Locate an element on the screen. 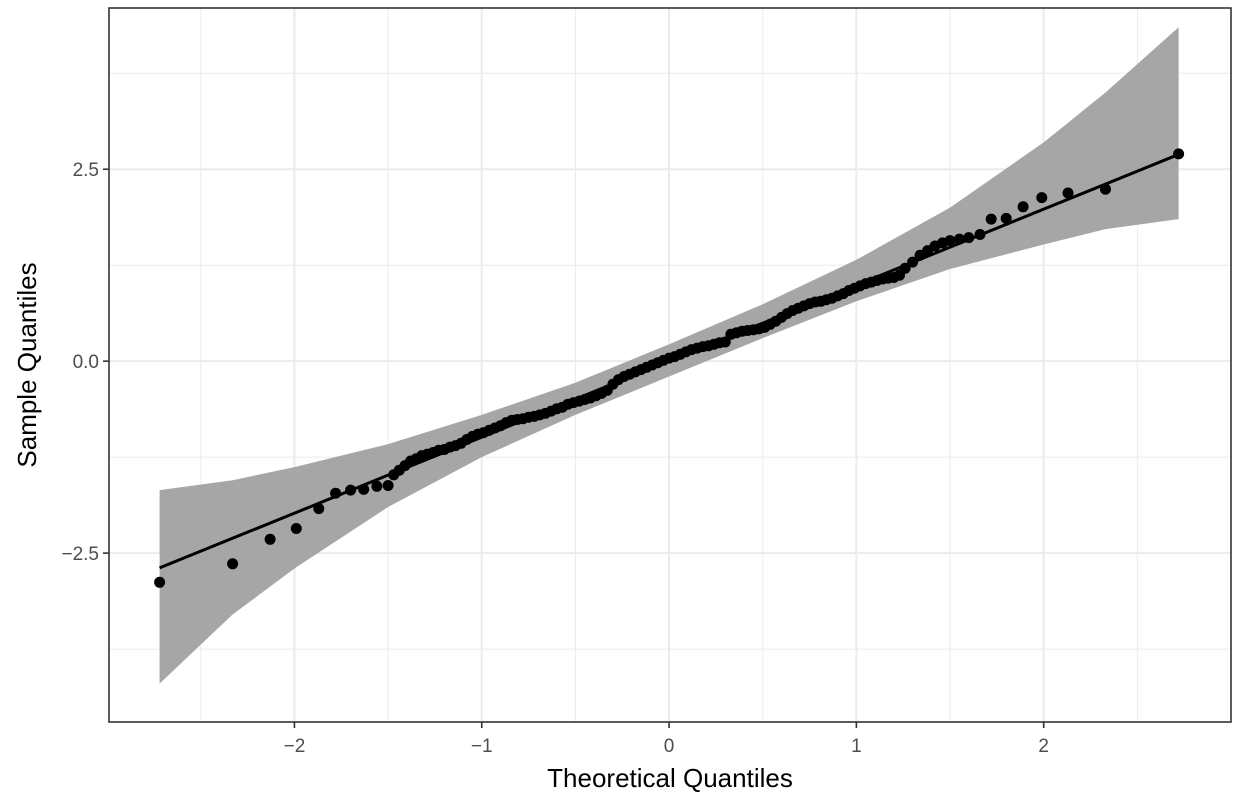  x-tick-label: 0 is located at coordinates (669, 746).